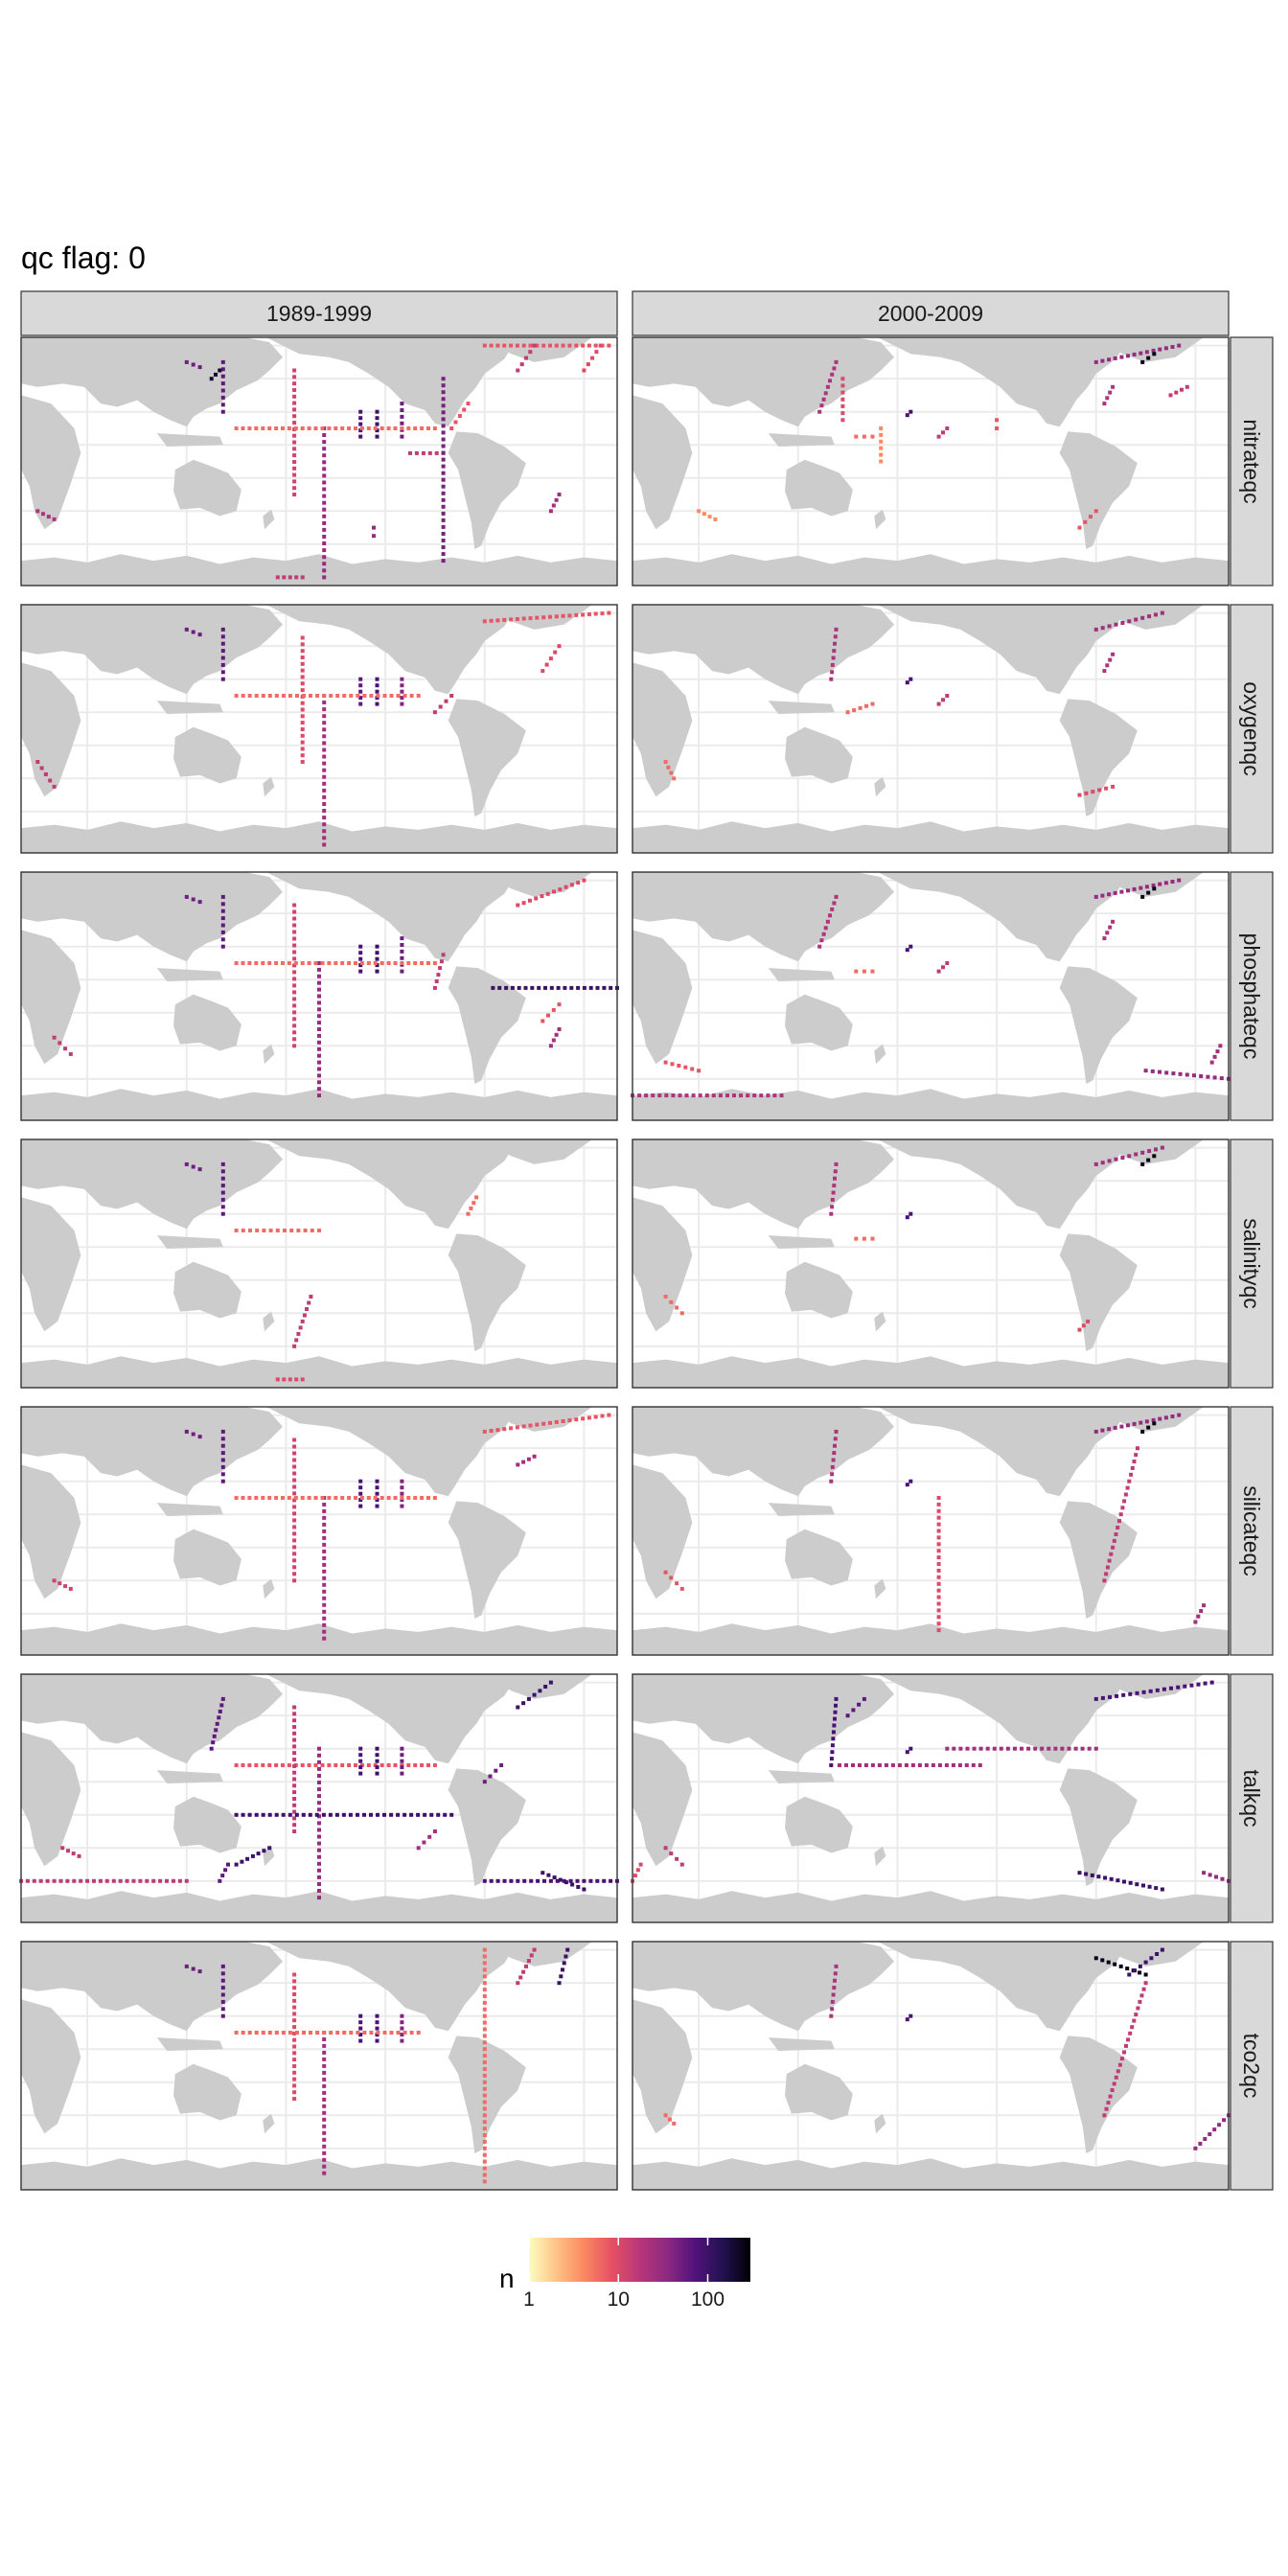 This screenshot has height=2576, width=1288. What do you see at coordinates (707, 2299) in the screenshot?
I see `legend-tick-label: 100` at bounding box center [707, 2299].